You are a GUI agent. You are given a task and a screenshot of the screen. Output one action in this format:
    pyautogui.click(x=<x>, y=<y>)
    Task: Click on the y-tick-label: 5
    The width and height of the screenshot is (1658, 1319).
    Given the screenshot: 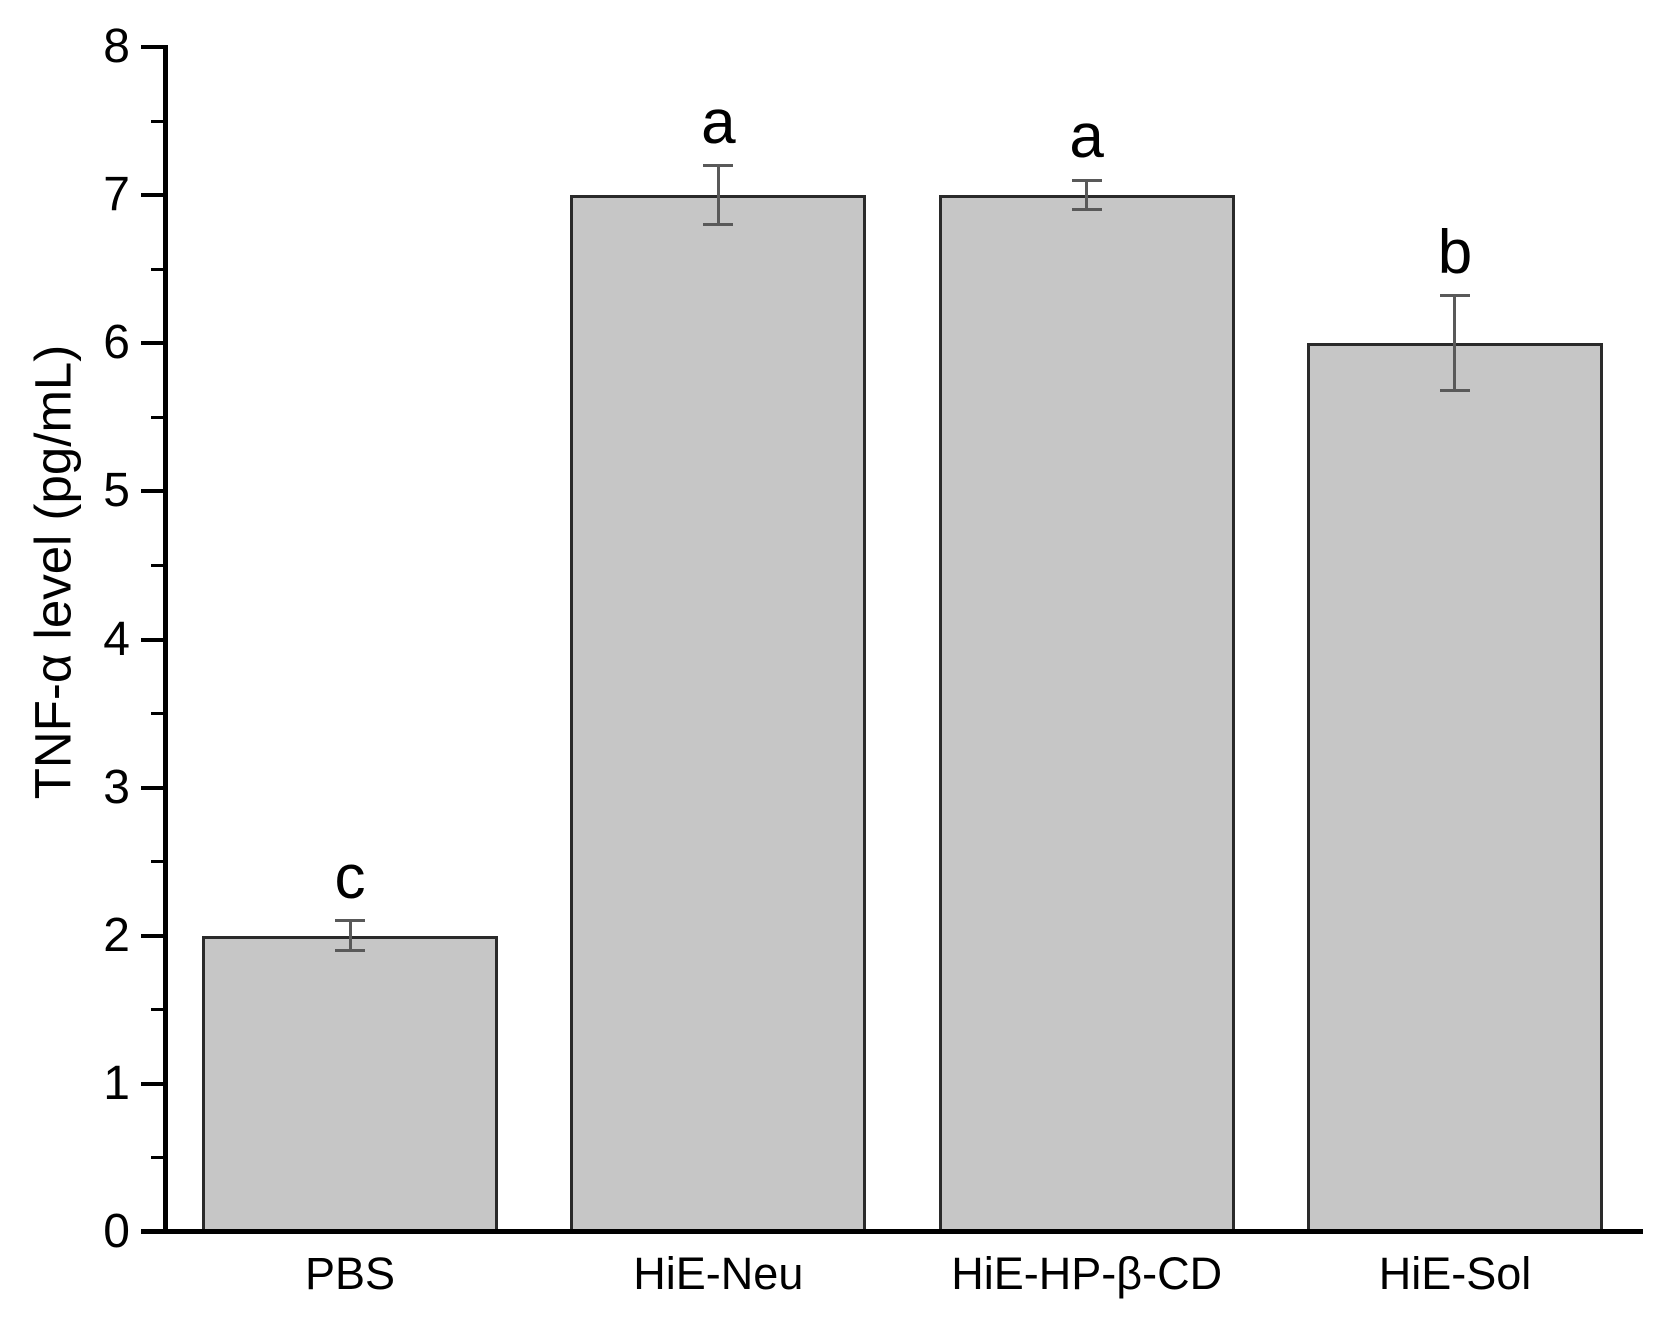 What is the action you would take?
    pyautogui.click(x=116, y=491)
    